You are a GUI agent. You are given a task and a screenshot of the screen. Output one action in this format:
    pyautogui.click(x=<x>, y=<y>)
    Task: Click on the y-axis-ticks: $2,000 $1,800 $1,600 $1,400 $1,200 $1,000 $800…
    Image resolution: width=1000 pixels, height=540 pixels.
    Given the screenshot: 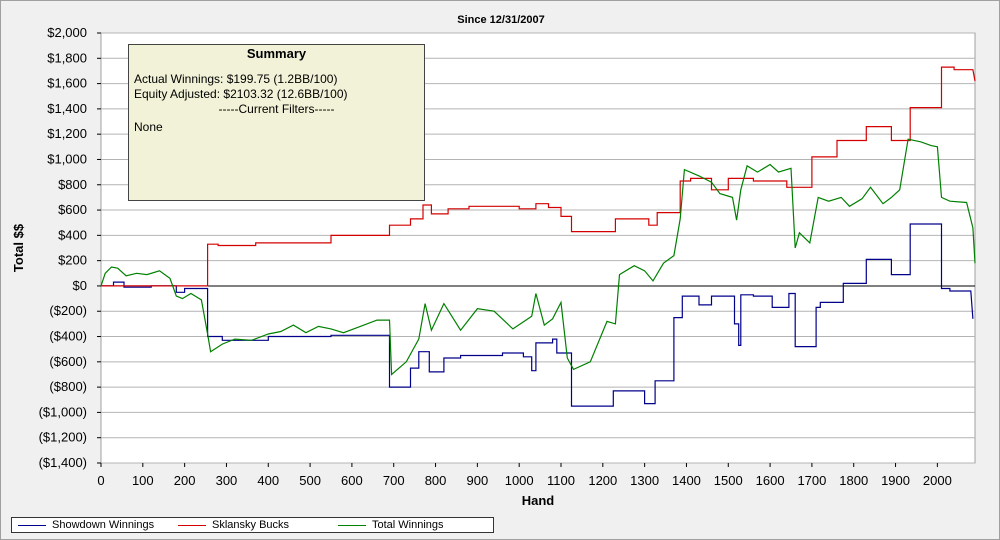 What is the action you would take?
    pyautogui.click(x=70, y=247)
    